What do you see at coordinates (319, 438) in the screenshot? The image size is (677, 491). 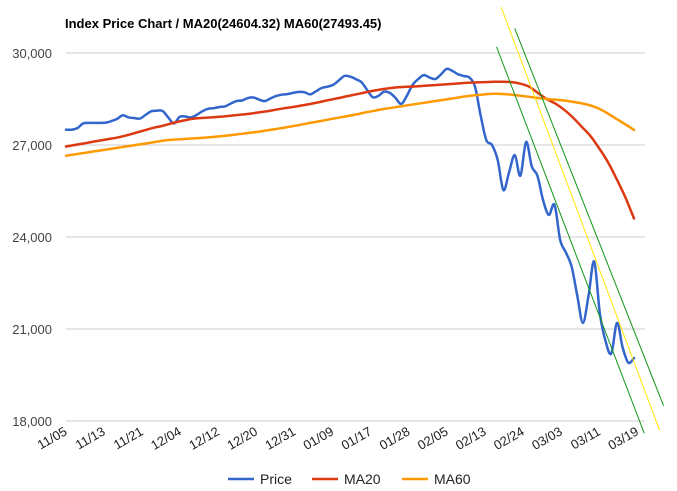 I see `x-tick-label: 01/09` at bounding box center [319, 438].